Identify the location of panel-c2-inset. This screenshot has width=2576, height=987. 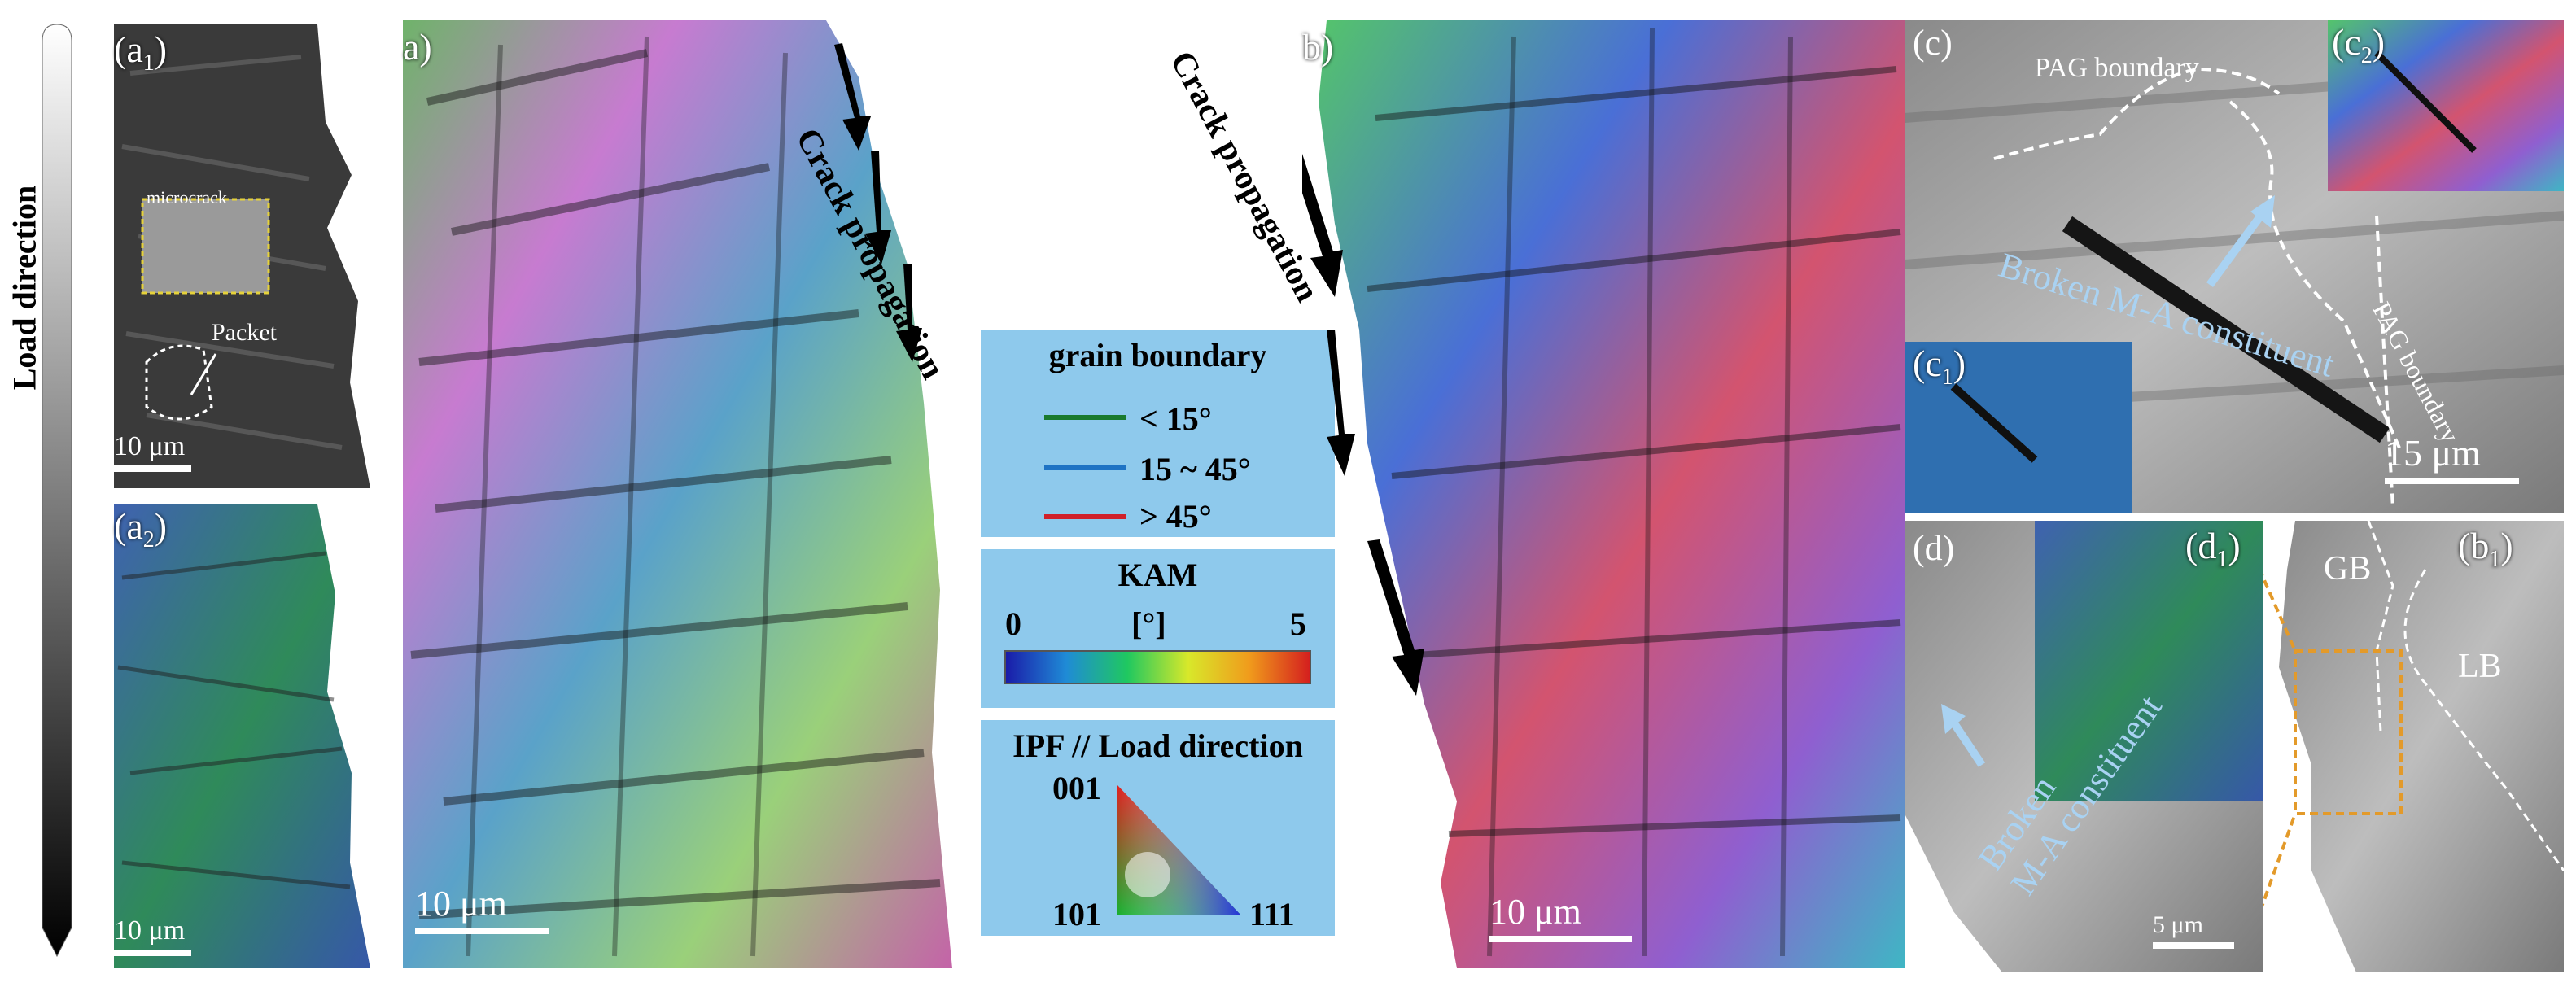
(2446, 105).